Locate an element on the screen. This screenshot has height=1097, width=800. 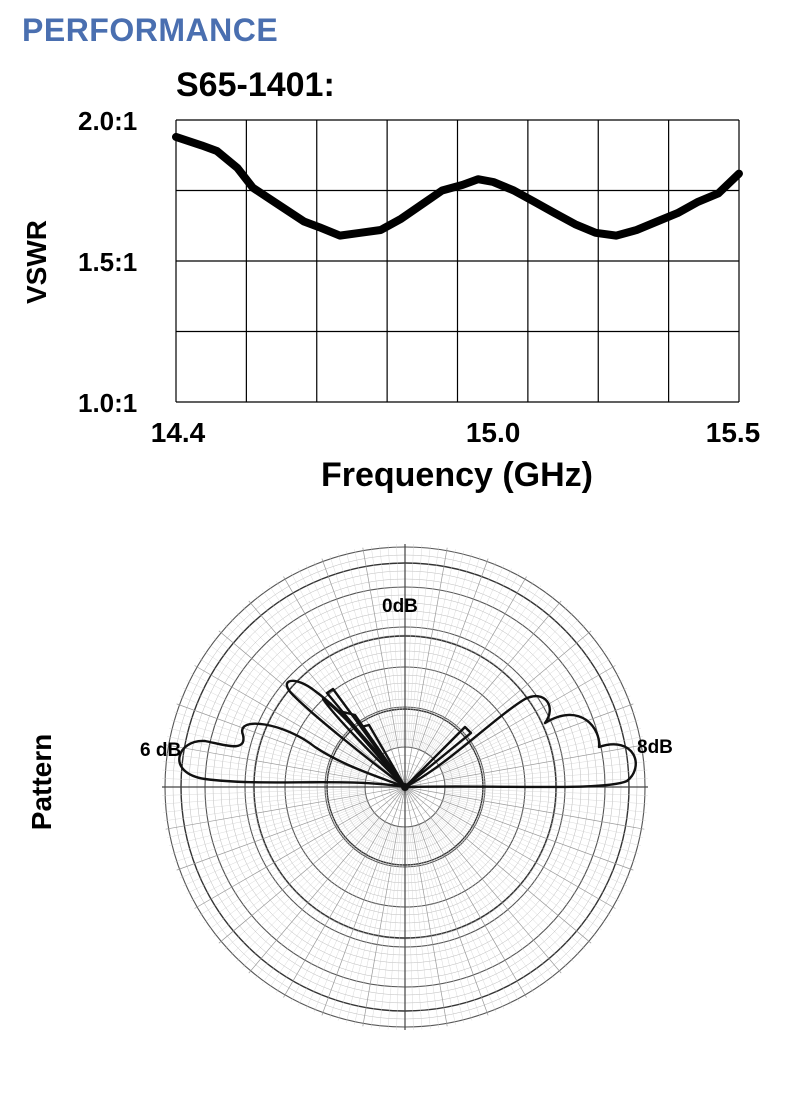
x-tick-label: 14.4 is located at coordinates (178, 432).